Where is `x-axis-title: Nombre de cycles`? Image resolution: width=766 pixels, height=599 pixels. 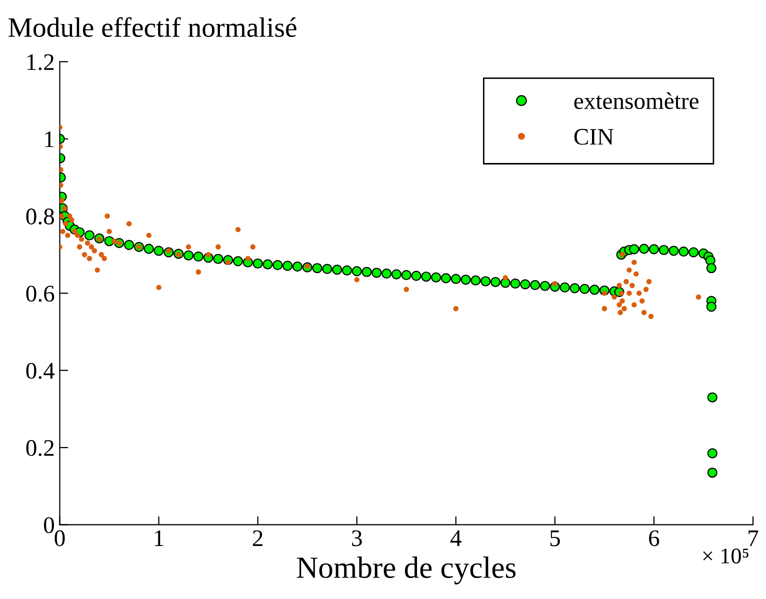 x-axis-title: Nombre de cycles is located at coordinates (406, 570).